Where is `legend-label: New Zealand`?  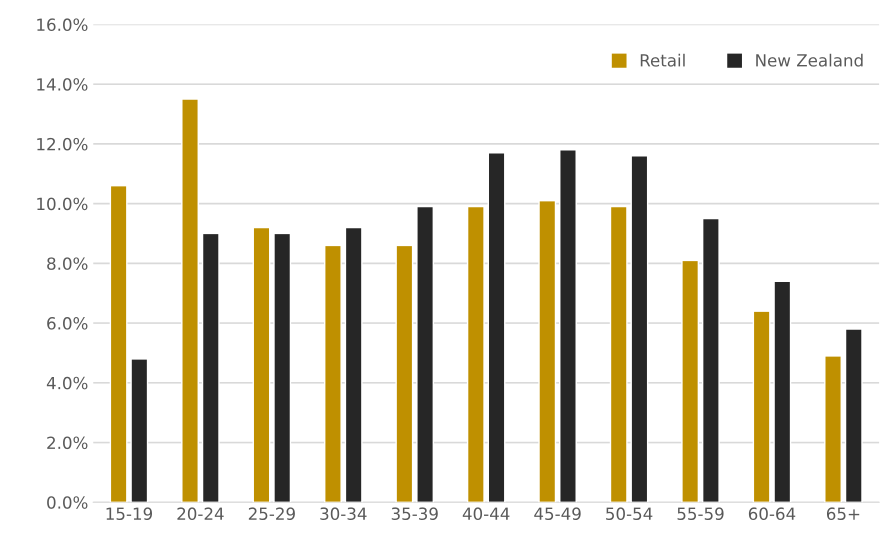 legend-label: New Zealand is located at coordinates (809, 60).